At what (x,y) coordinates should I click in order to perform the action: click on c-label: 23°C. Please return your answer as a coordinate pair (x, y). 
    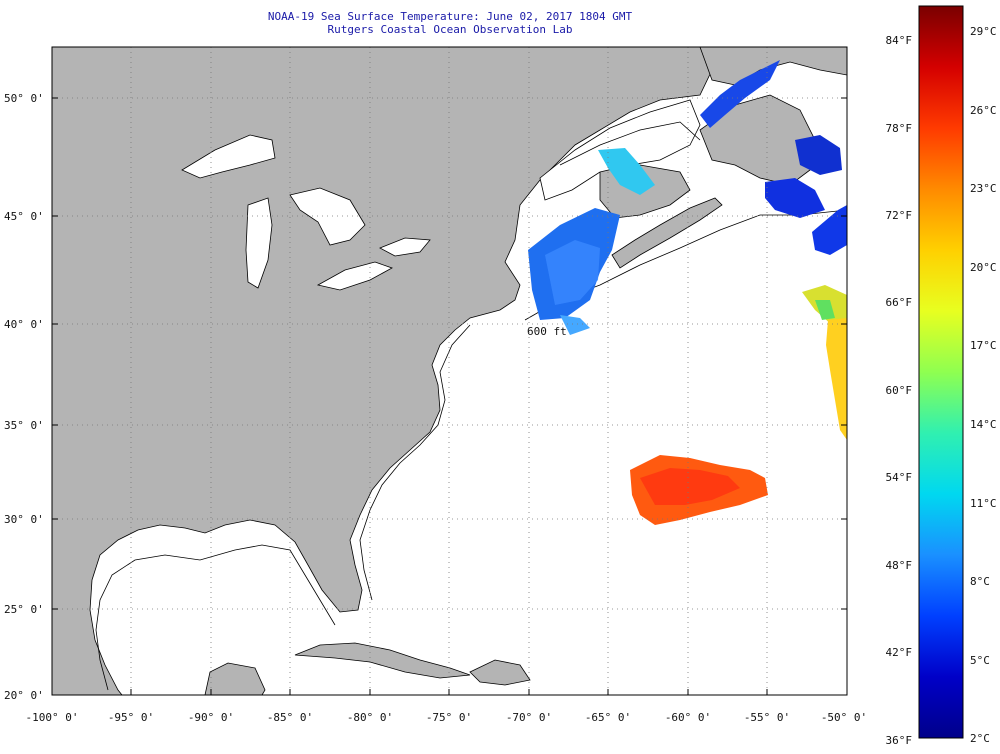
    Looking at the image, I should click on (983, 188).